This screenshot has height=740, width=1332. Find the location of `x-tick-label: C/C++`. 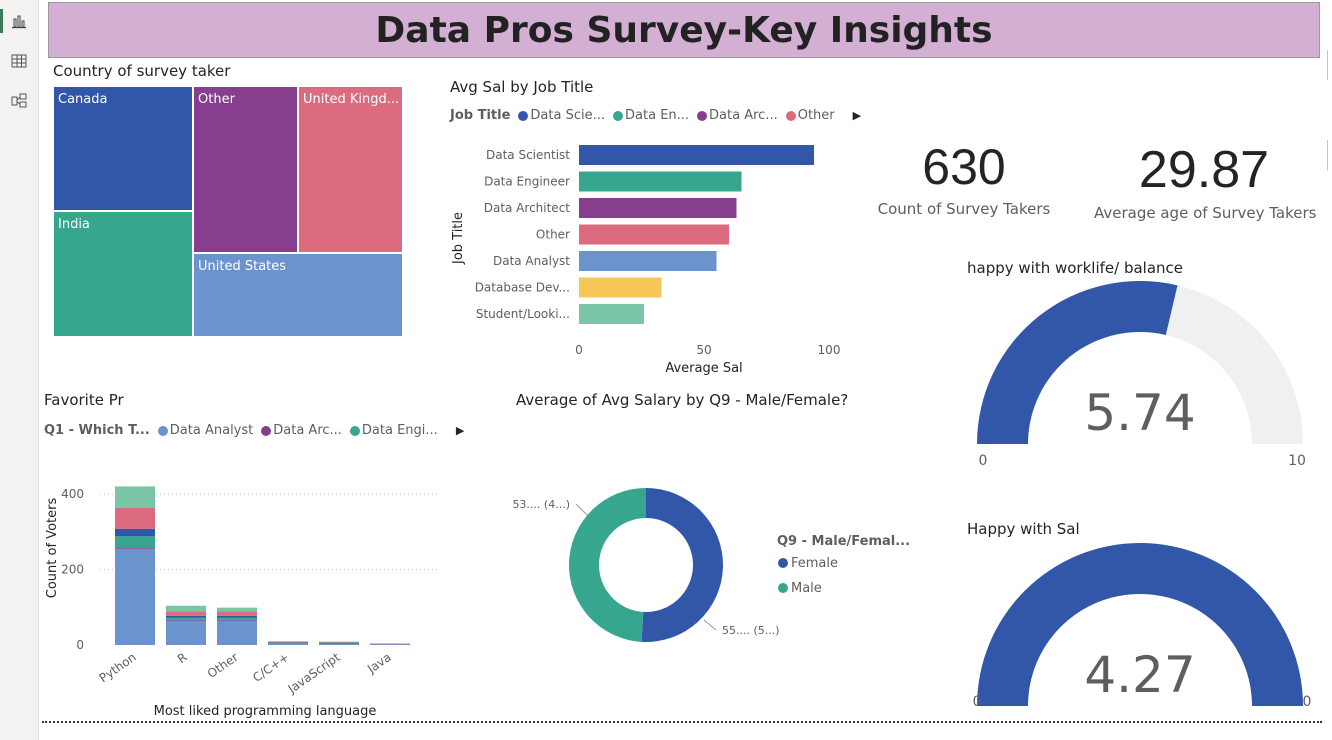

x-tick-label: C/C++ is located at coordinates (271, 667).